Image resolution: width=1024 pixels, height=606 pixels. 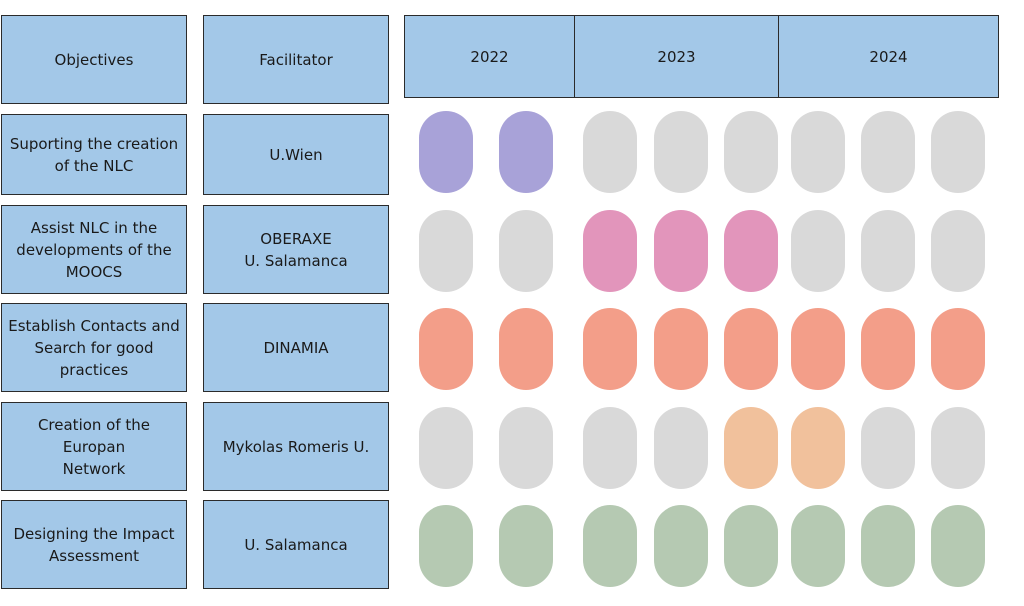 What do you see at coordinates (296, 249) in the screenshot?
I see `facilitator-cell: OBERAXE U. Salamanca` at bounding box center [296, 249].